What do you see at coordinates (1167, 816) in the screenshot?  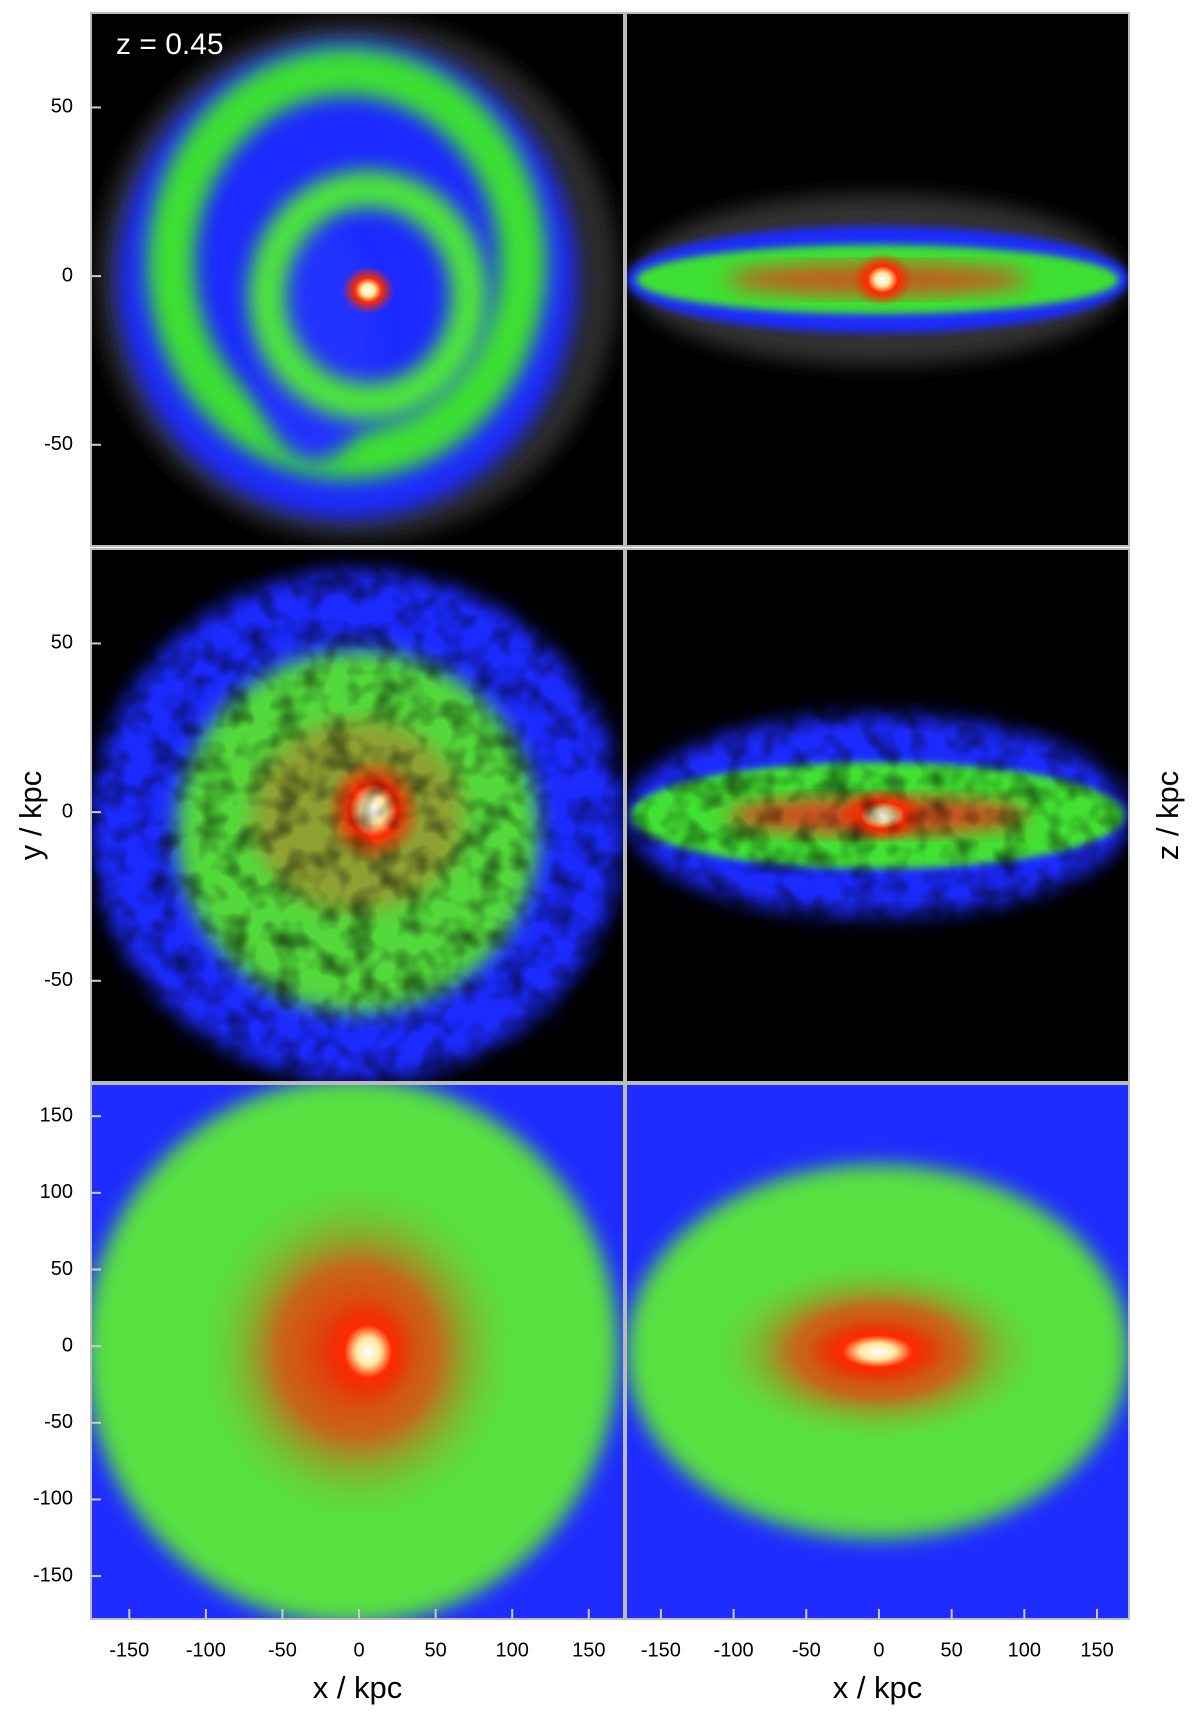 I see `y-axis-label: z / kpc` at bounding box center [1167, 816].